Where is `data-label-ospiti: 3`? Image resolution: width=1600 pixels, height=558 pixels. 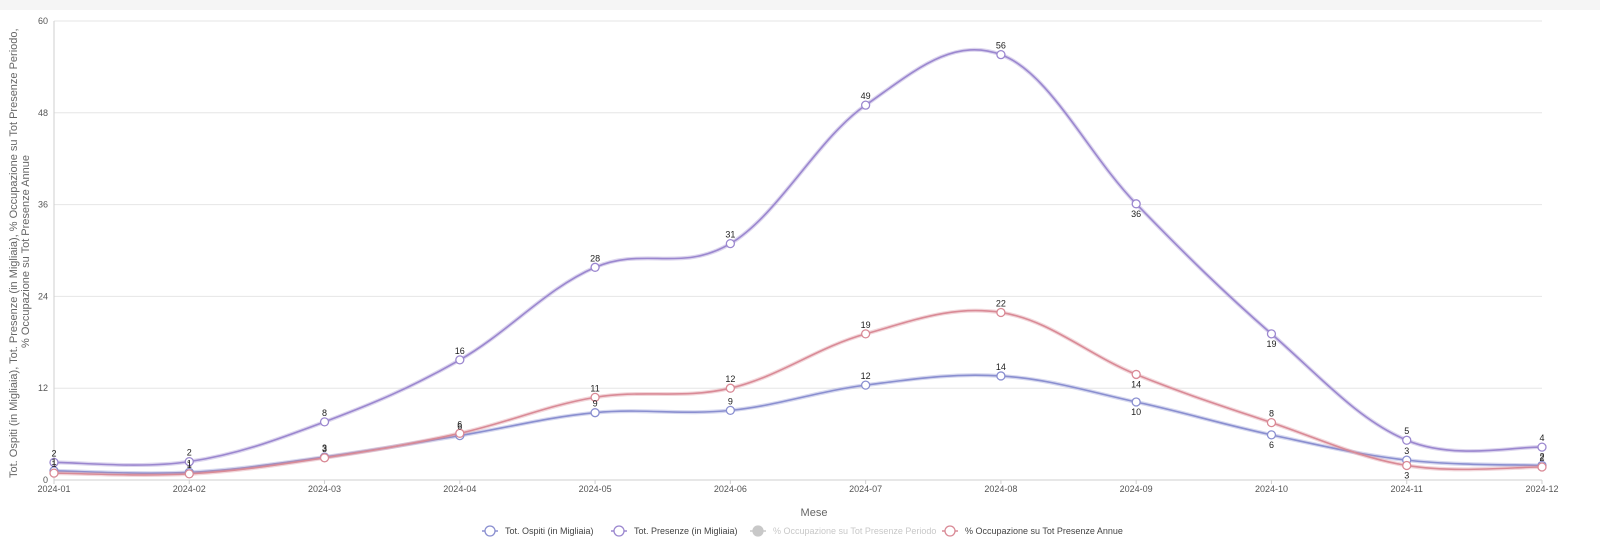
data-label-ospiti: 3 is located at coordinates (324, 448).